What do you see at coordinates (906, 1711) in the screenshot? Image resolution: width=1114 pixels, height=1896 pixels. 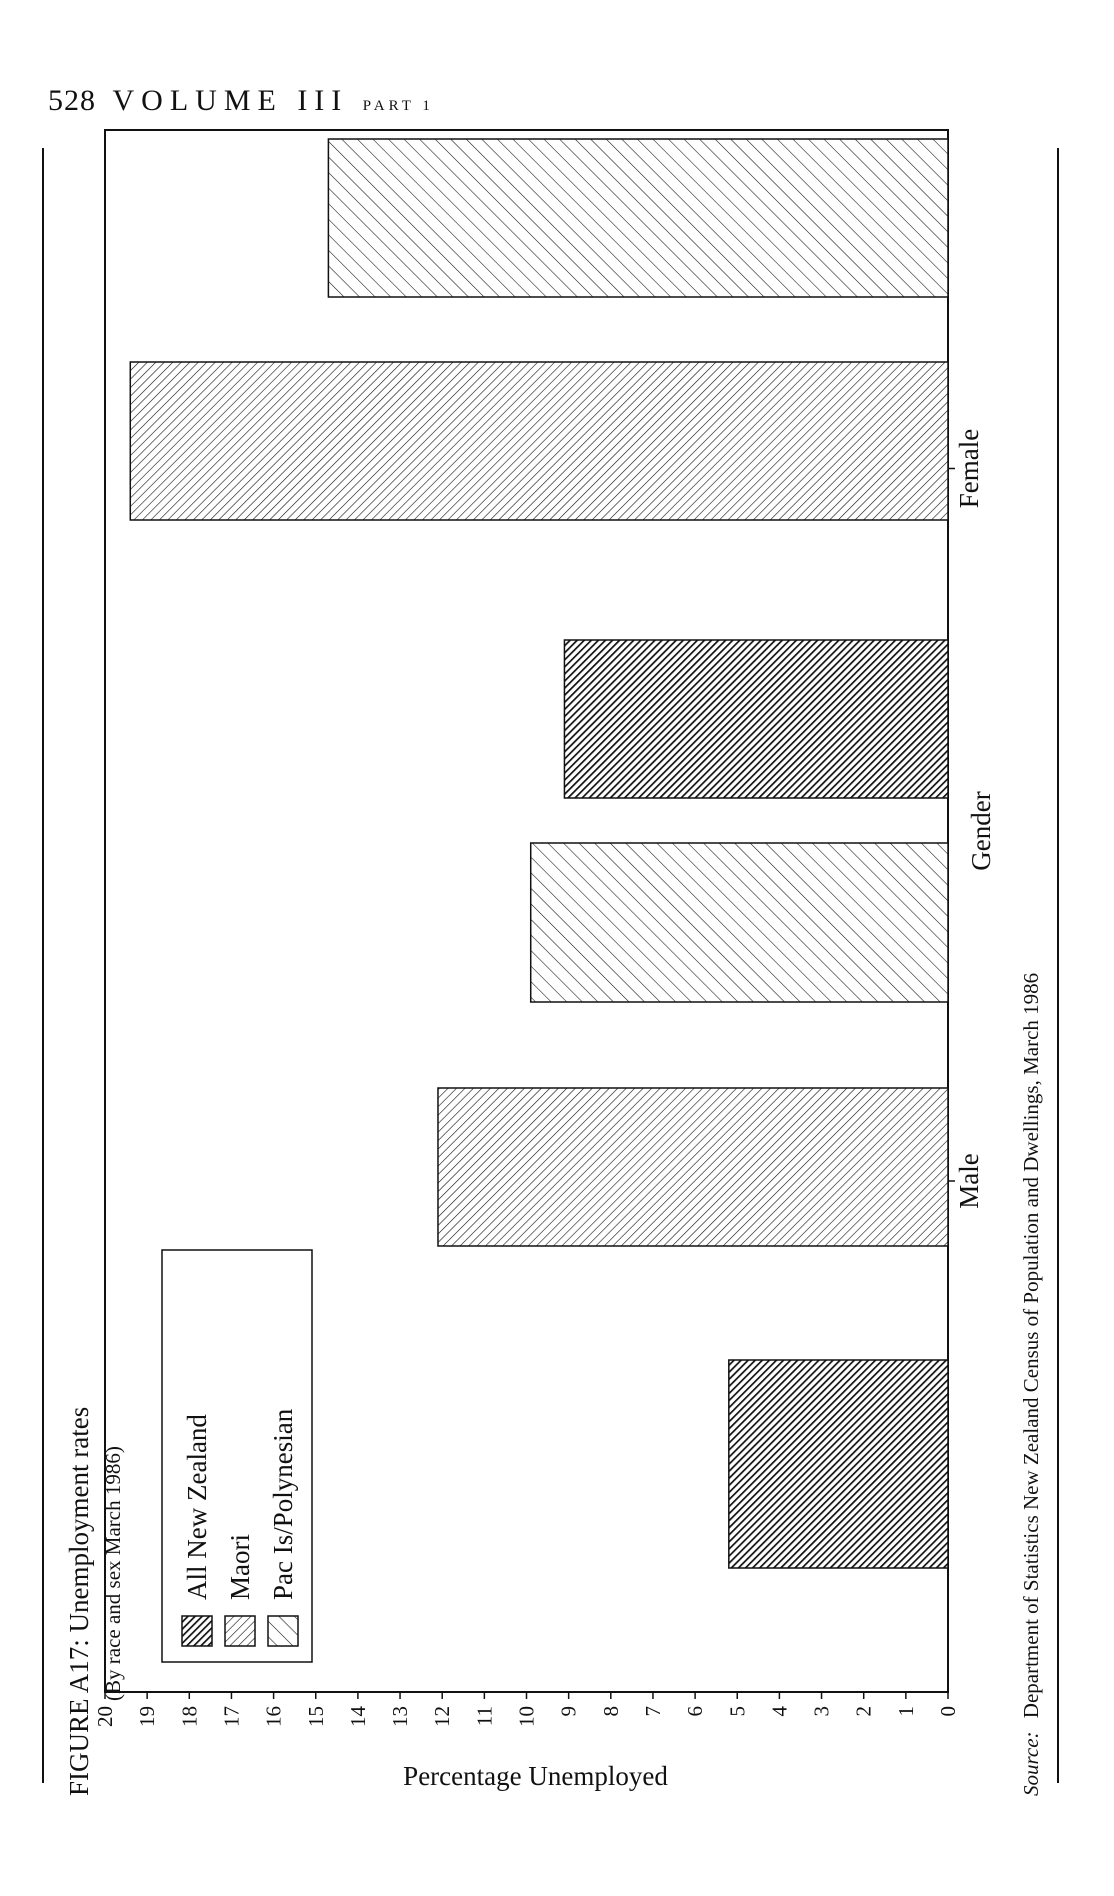 I see `y-tick-label: 1` at bounding box center [906, 1711].